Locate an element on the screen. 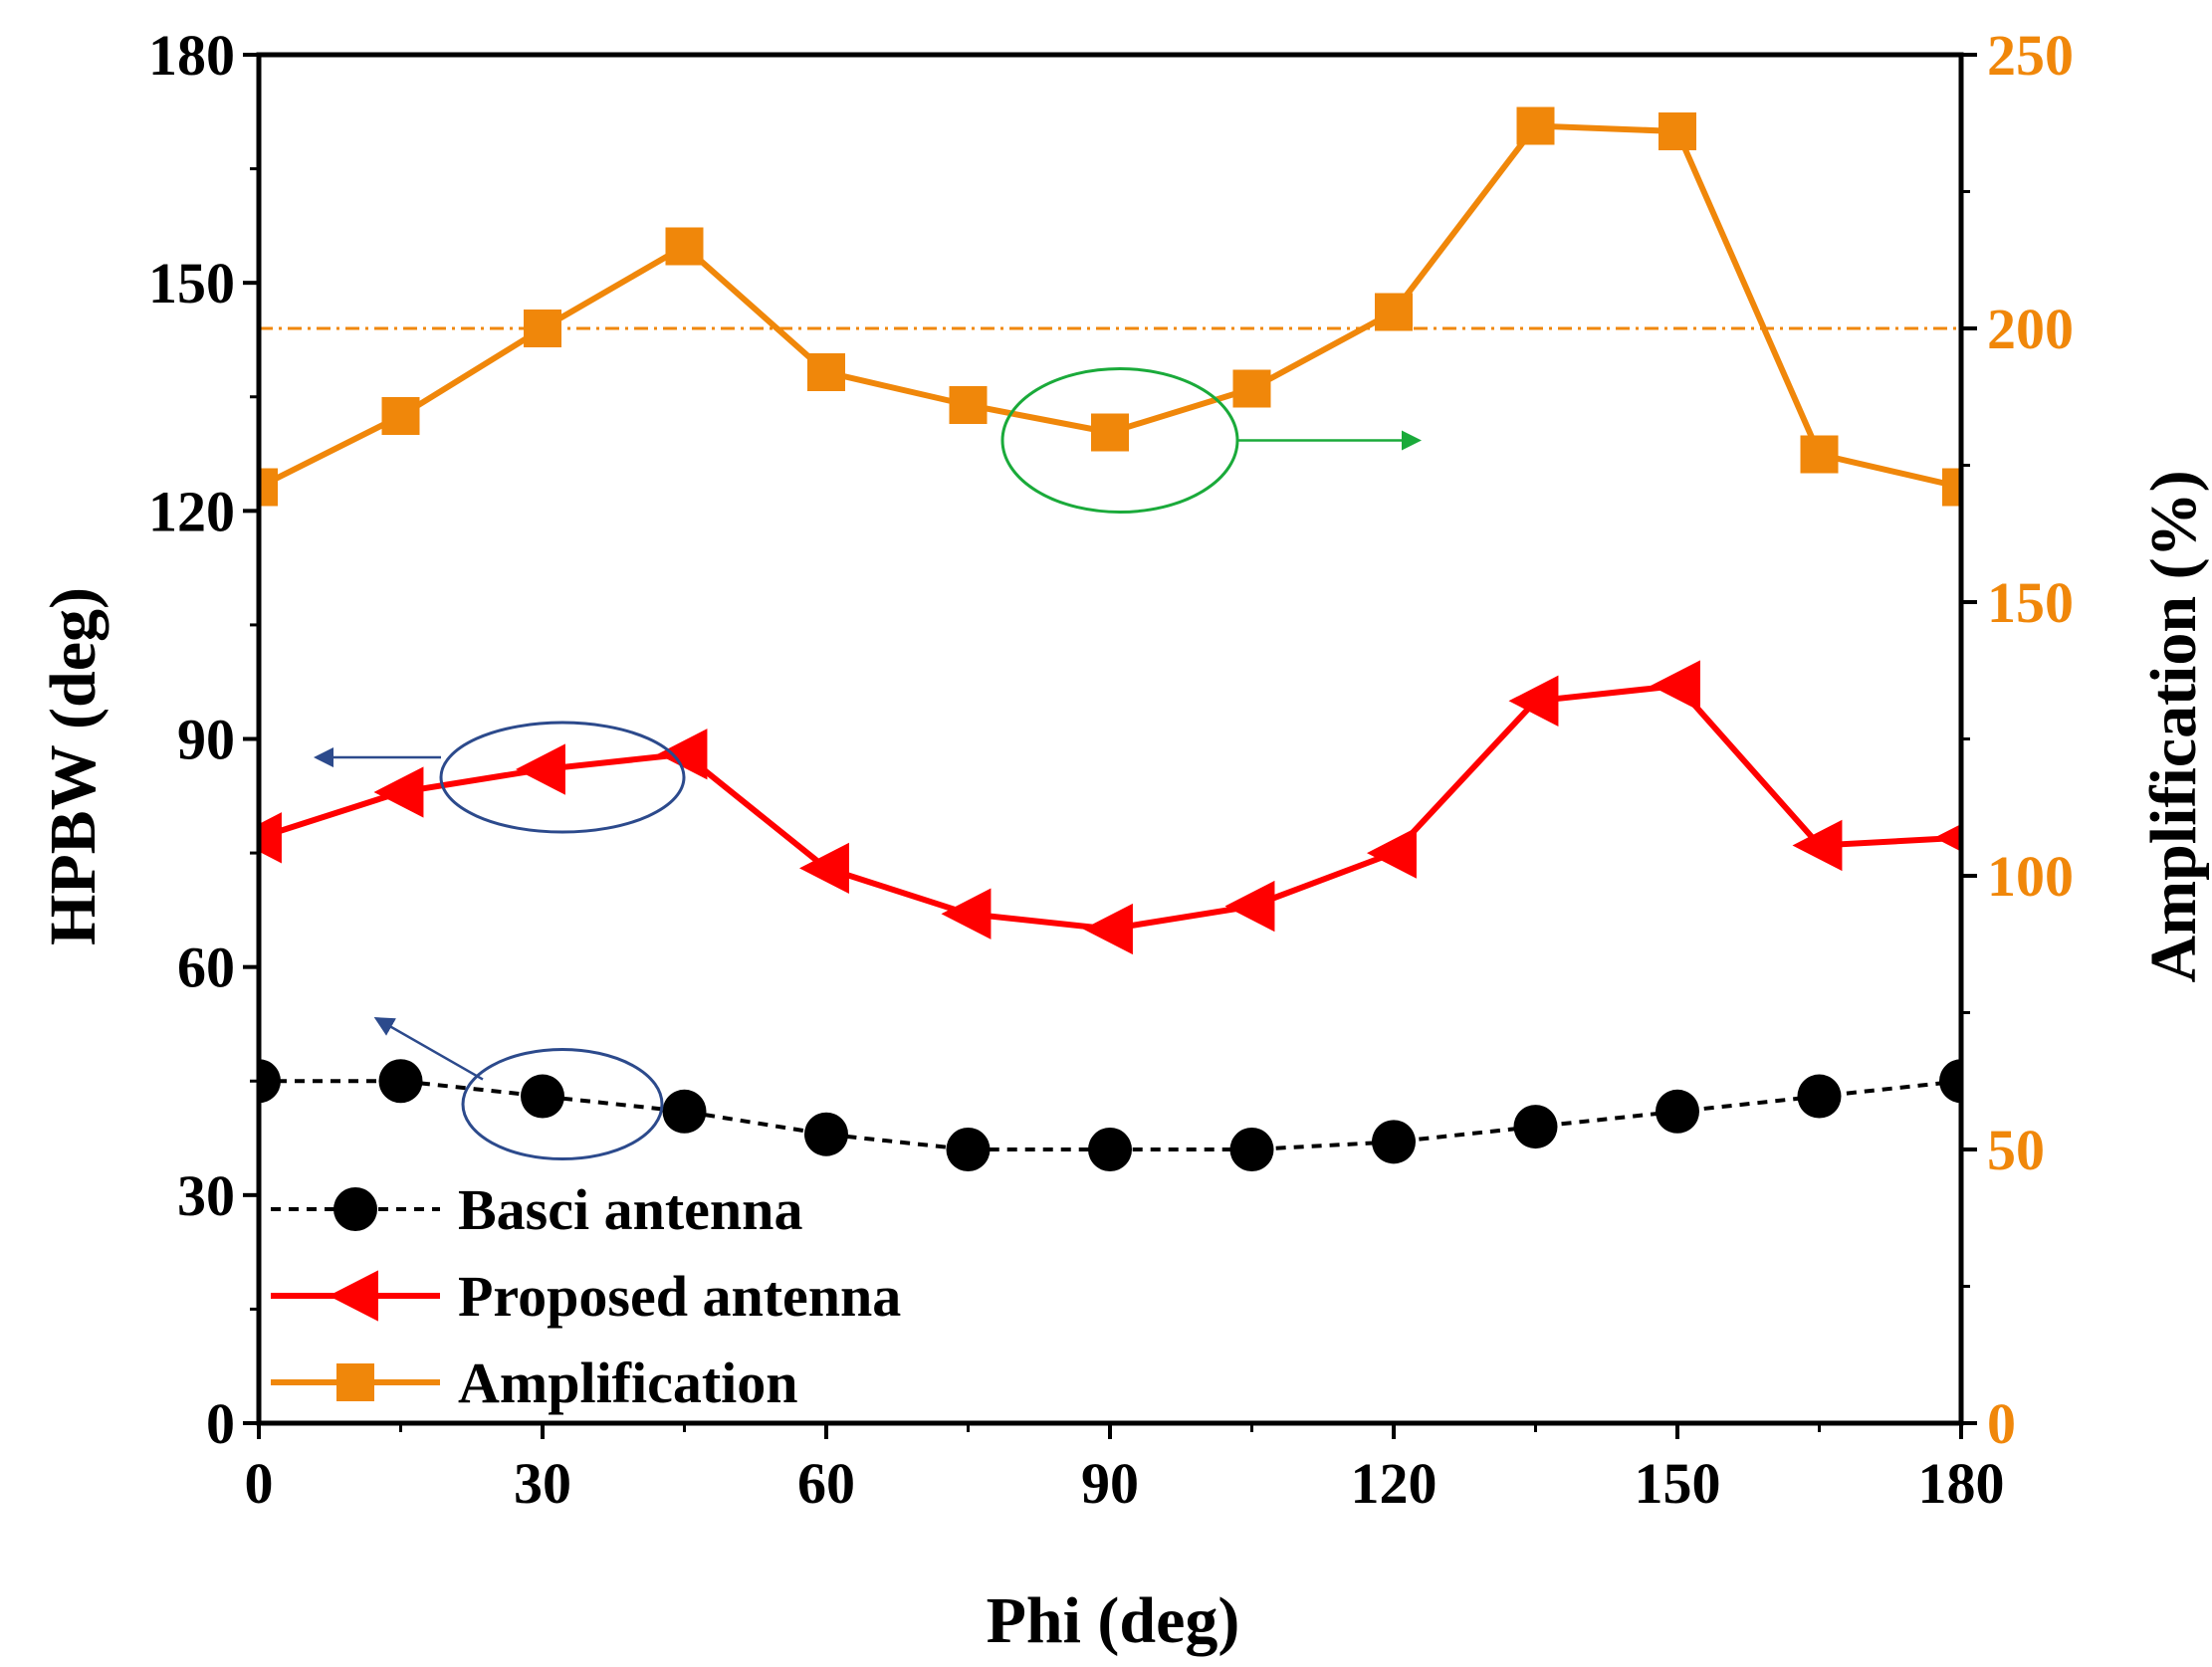 This screenshot has width=2212, height=1667. x-tick-label: 150 is located at coordinates (1678, 1483).